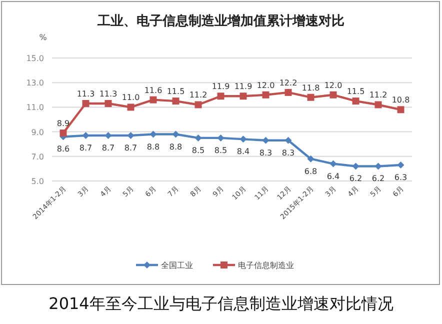 The image size is (442, 324). Describe the element at coordinates (131, 97) in the screenshot. I see `data-label: 11.0` at that location.